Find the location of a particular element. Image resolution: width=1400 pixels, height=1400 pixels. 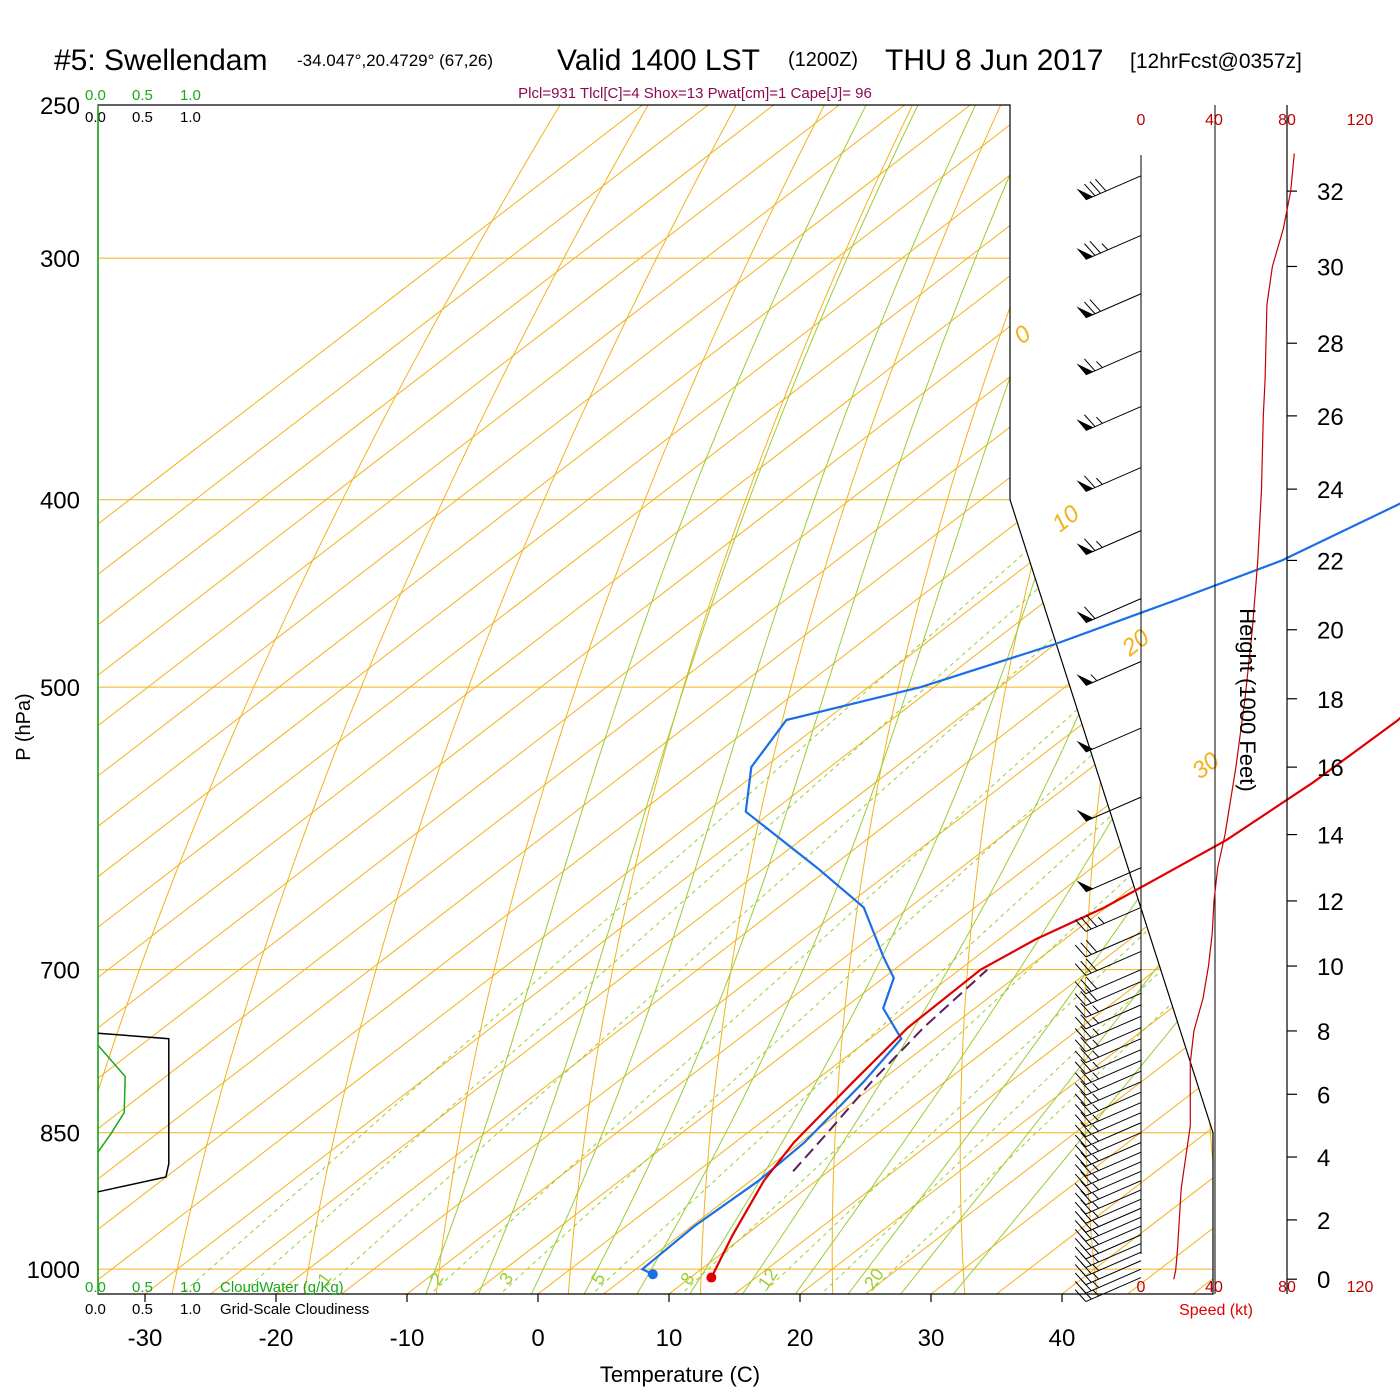

temp-tick-label-1: -20 is located at coordinates (276, 1338).